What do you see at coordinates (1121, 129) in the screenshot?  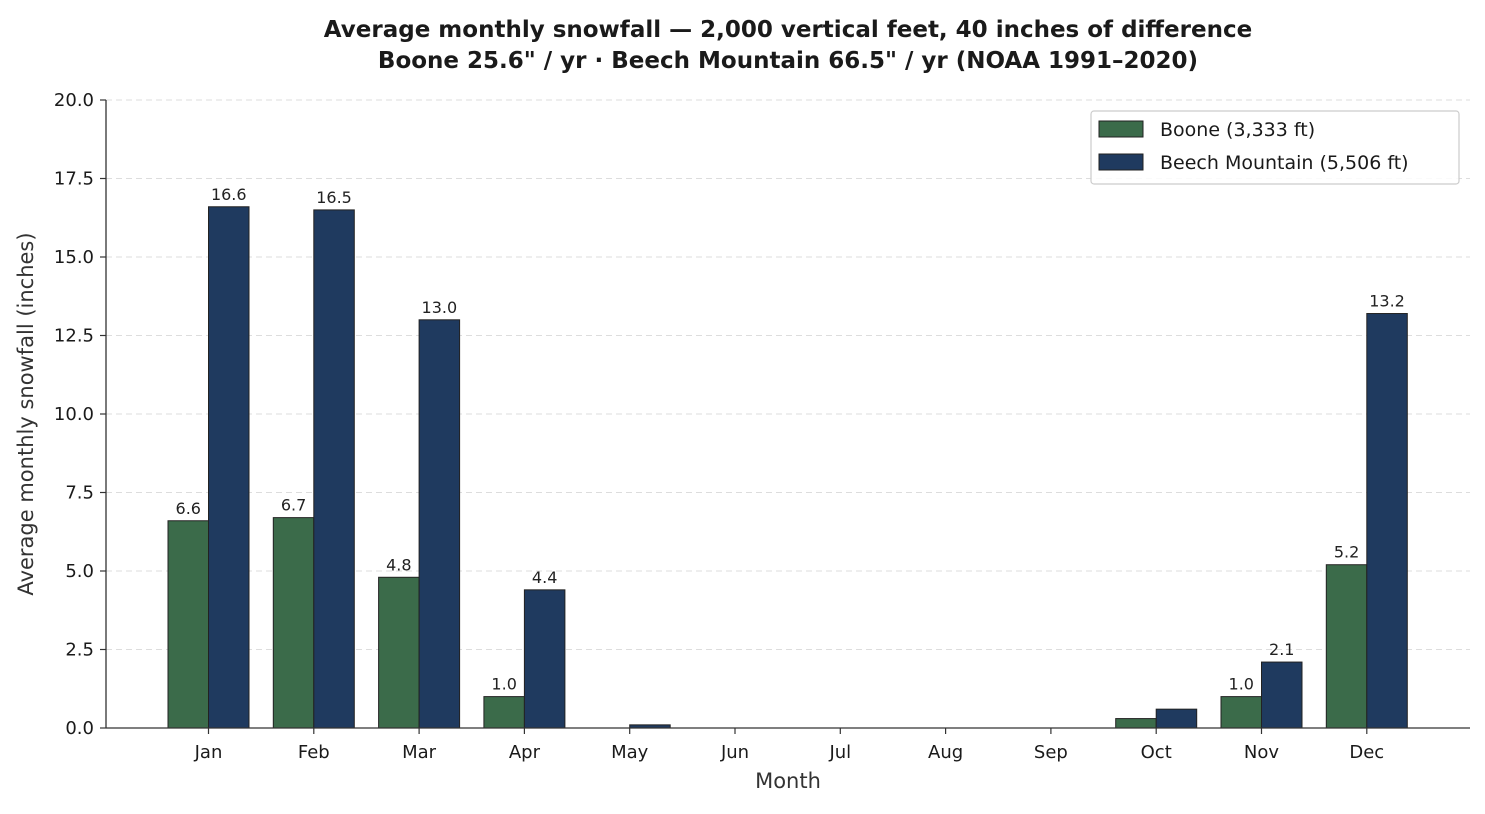 I see `legend-swatch-boone` at bounding box center [1121, 129].